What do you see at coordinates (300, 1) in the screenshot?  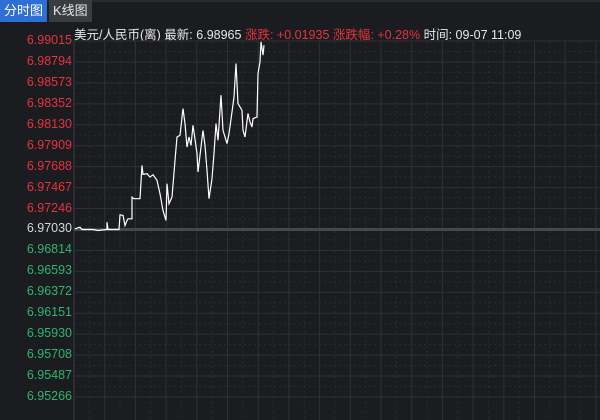 I see `top-border` at bounding box center [300, 1].